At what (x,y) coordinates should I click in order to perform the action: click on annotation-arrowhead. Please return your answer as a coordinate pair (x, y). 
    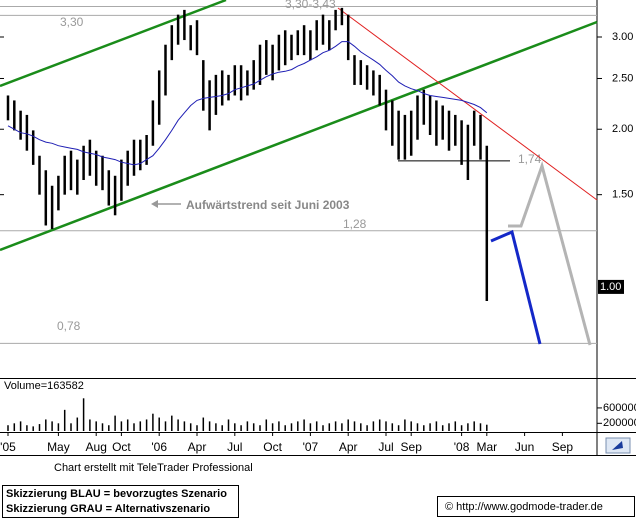
    Looking at the image, I should click on (154, 204).